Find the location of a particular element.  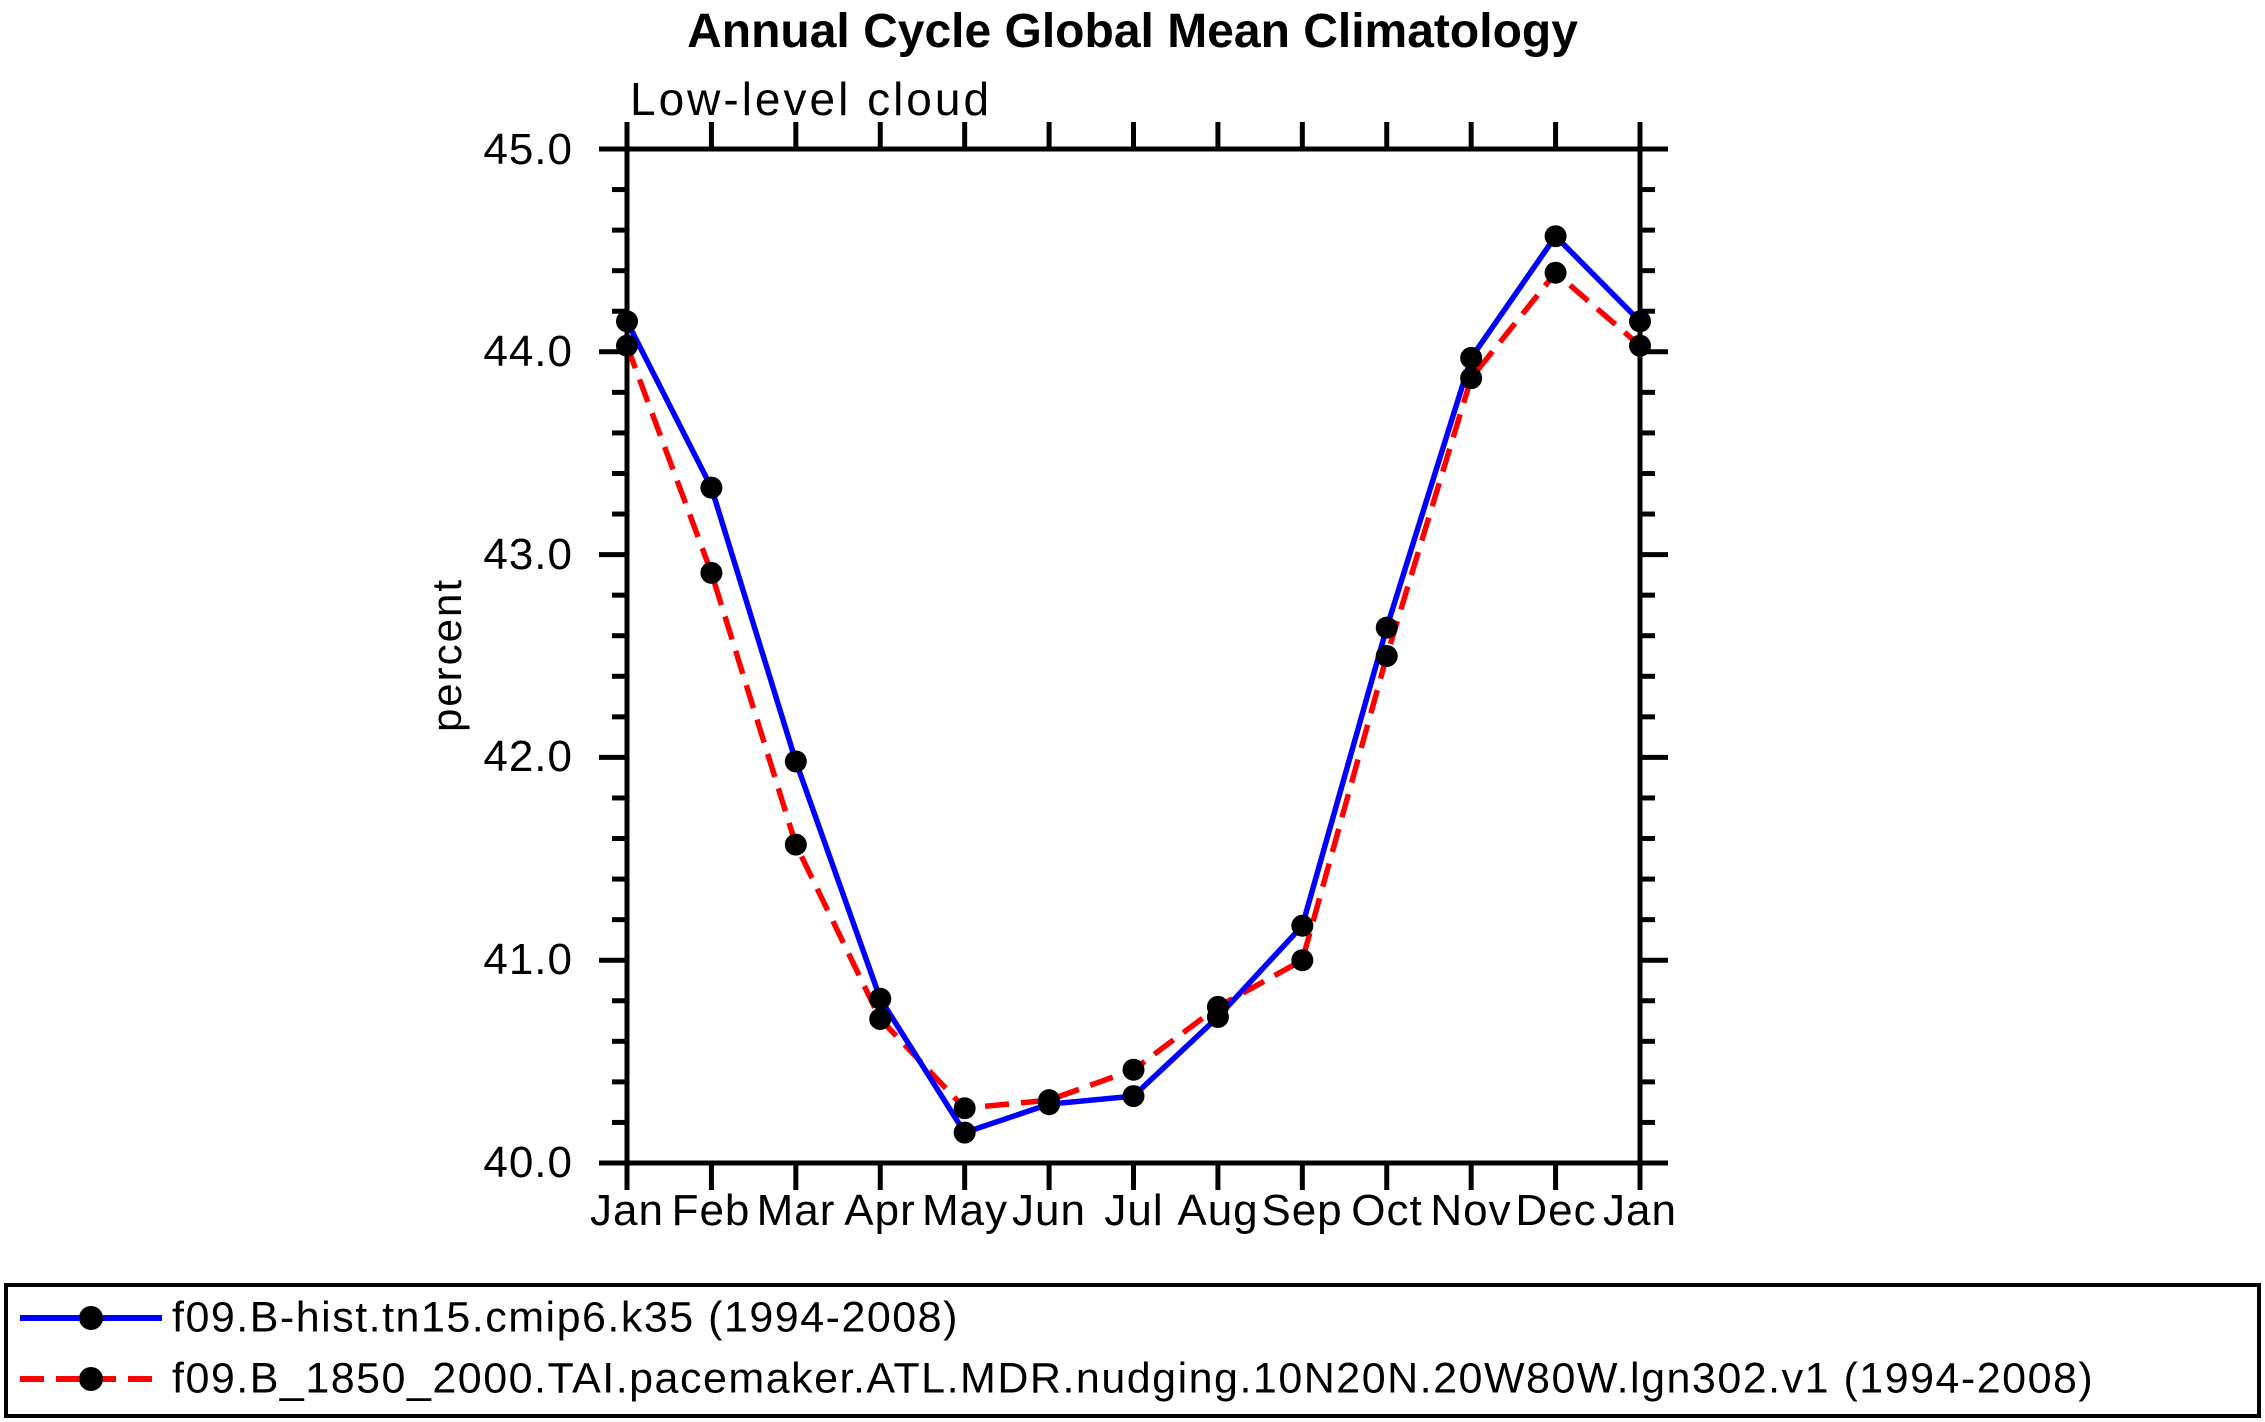

x-tick-label: Oct is located at coordinates (1387, 1210).